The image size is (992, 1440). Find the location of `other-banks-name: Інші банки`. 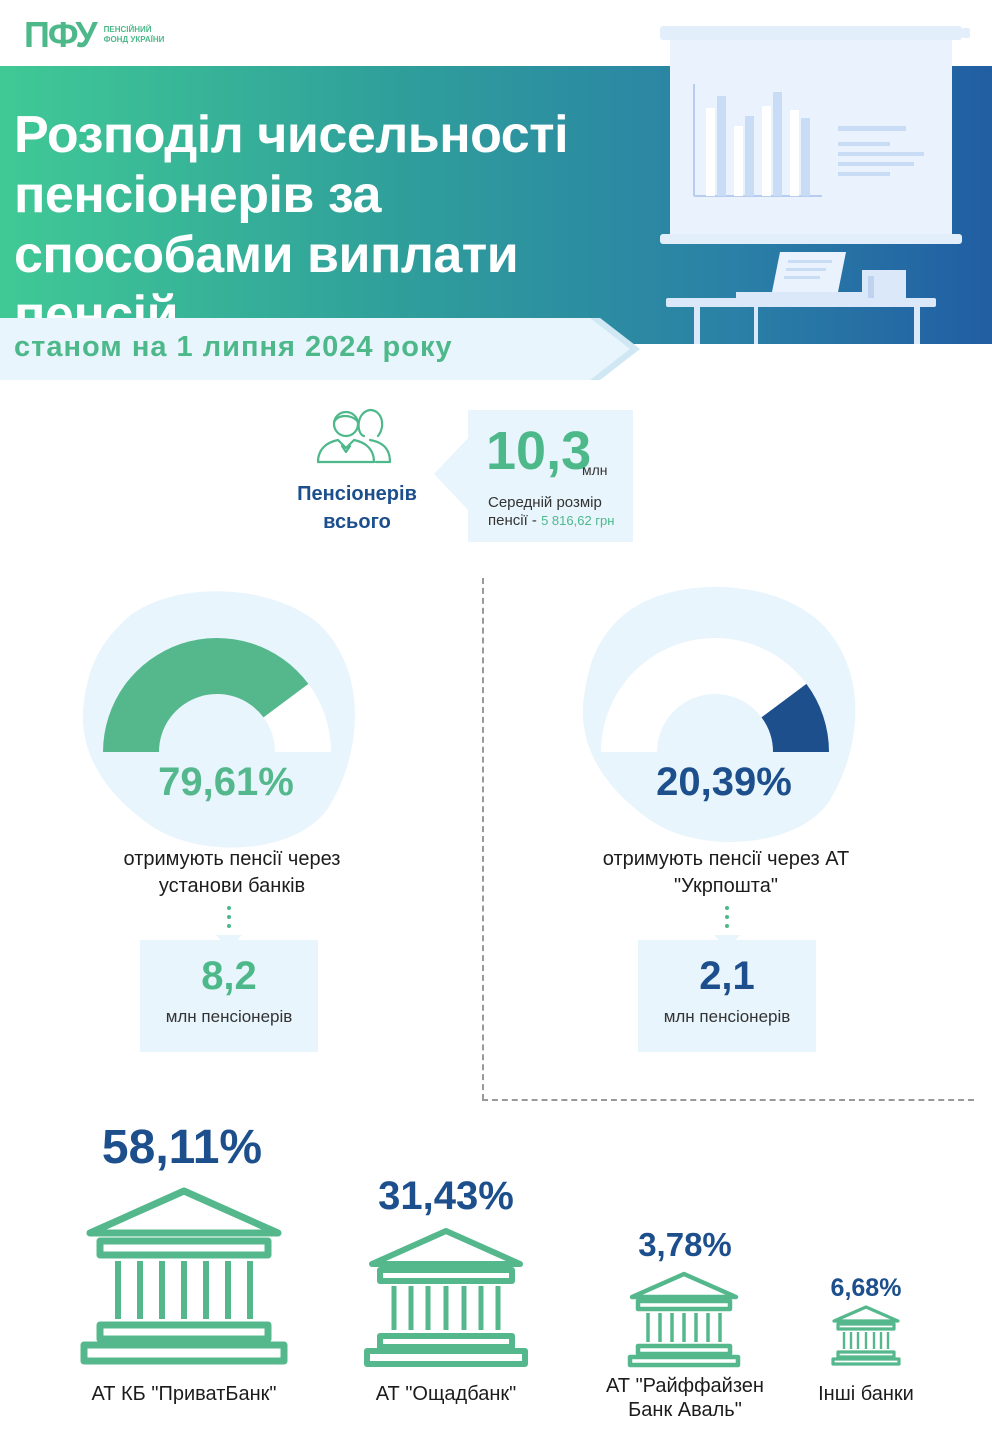

other-banks-name: Інші банки is located at coordinates (866, 1394).